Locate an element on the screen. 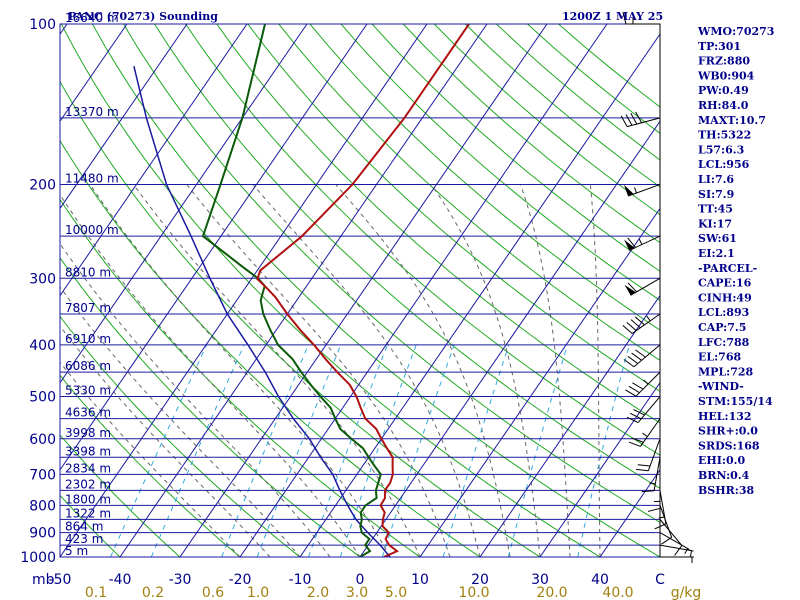 The width and height of the screenshot is (800, 600). sounding-index-item: MPL:728 is located at coordinates (726, 371).